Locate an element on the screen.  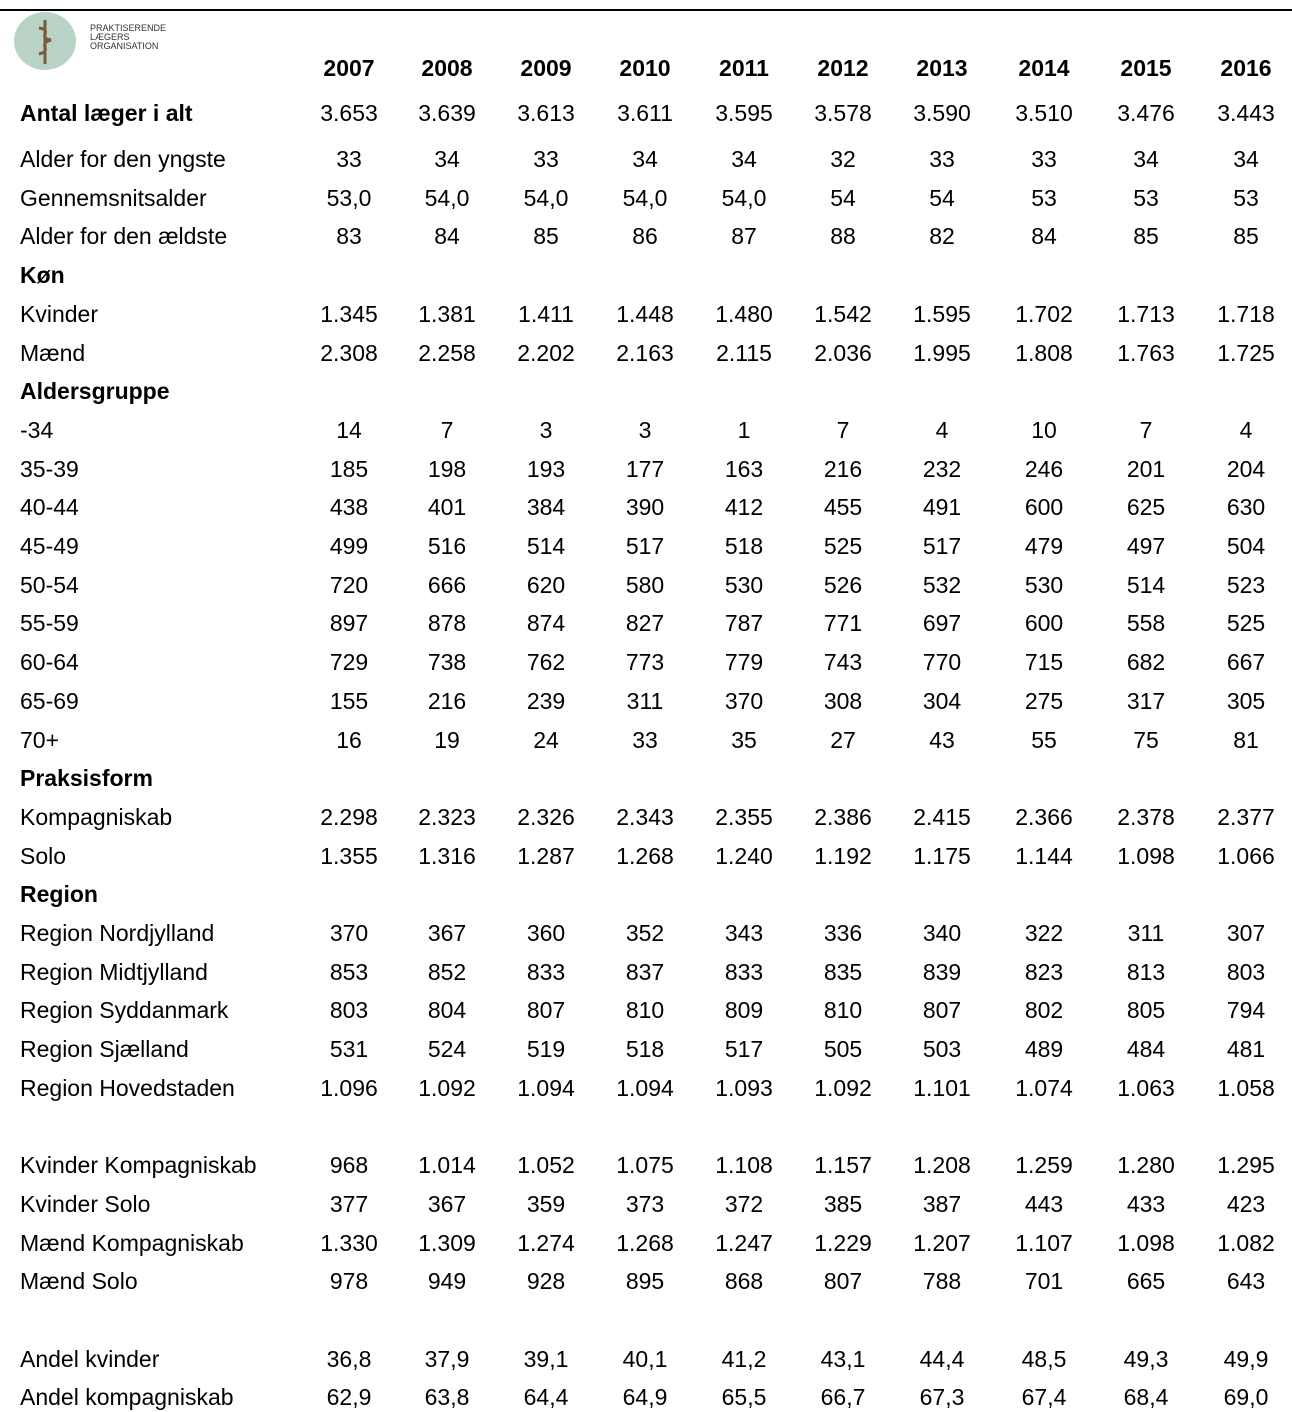
cell: 85 is located at coordinates (1246, 236).